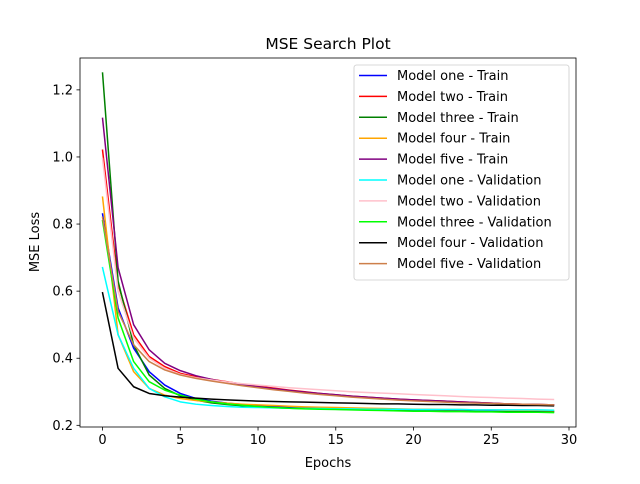  I want to click on x-tick-label: 15, so click(336, 440).